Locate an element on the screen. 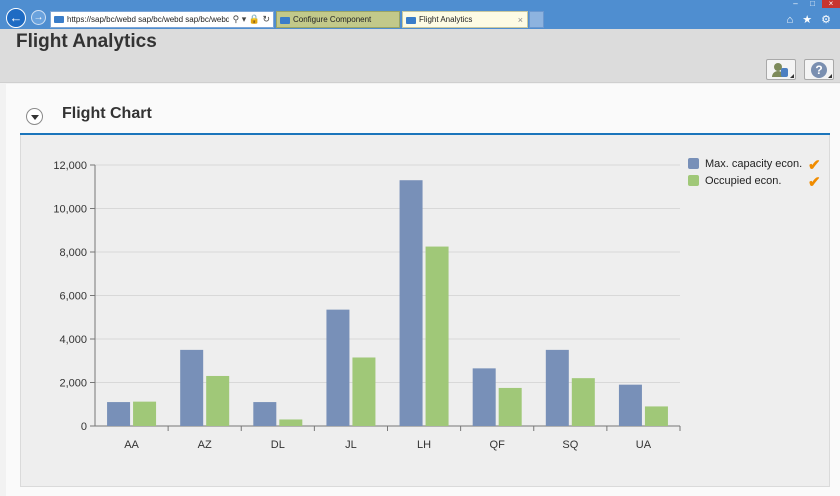  y-tick-label: 4,000 is located at coordinates (73, 340).